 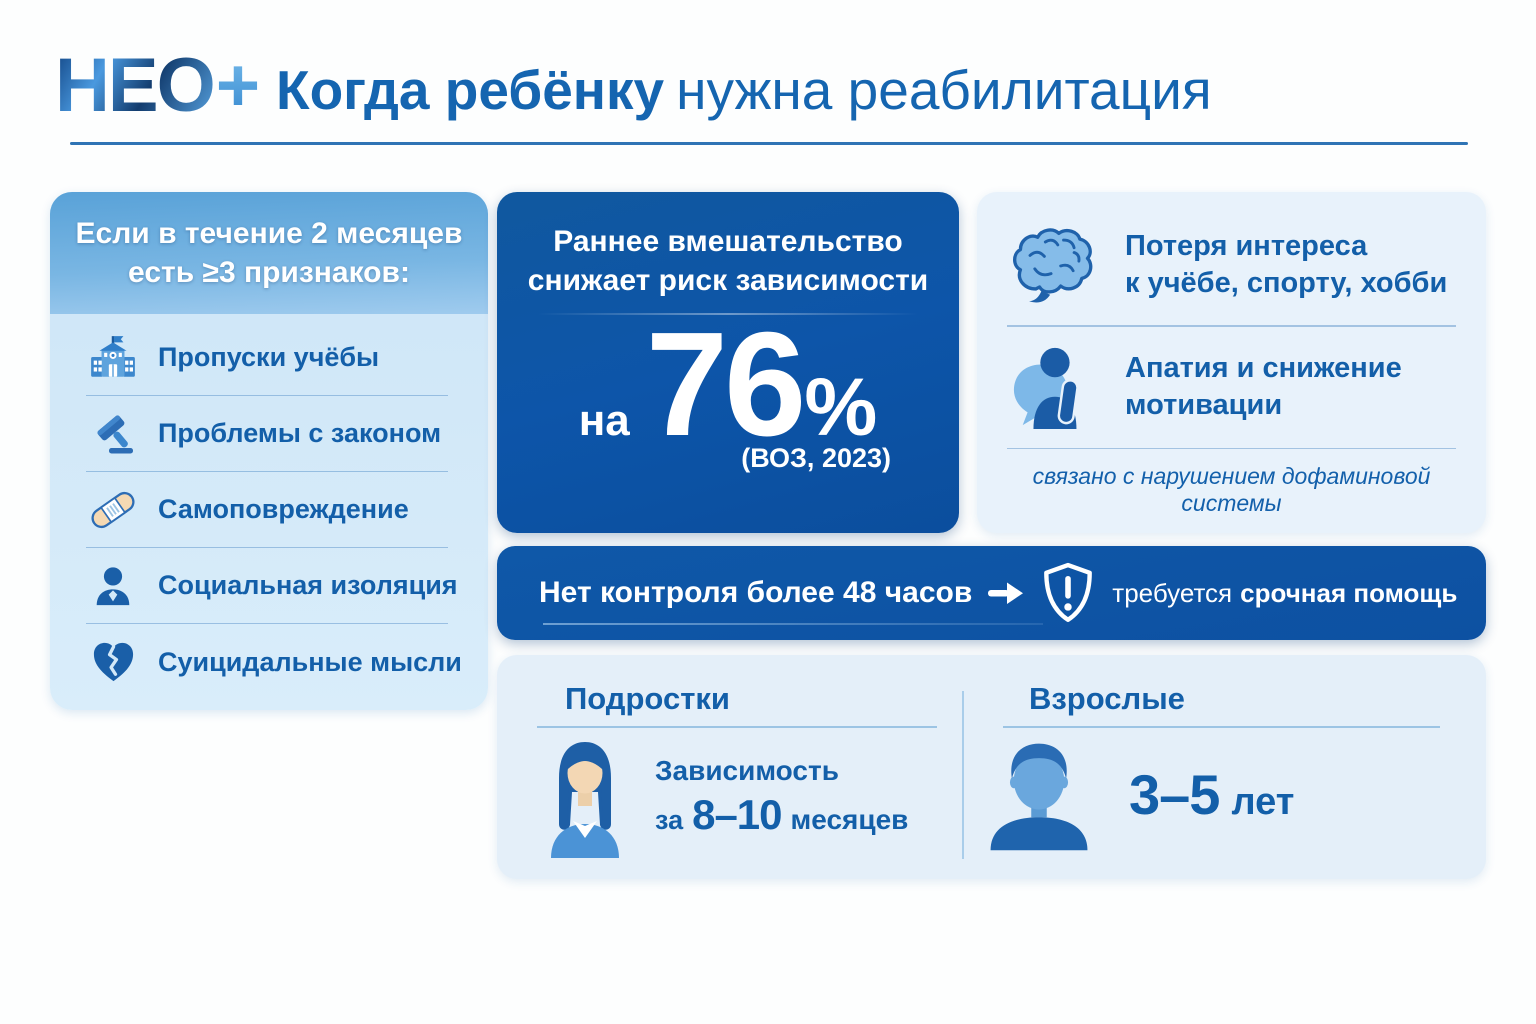 What do you see at coordinates (1172, 592) in the screenshot?
I see `alert-action-normal: требуется` at bounding box center [1172, 592].